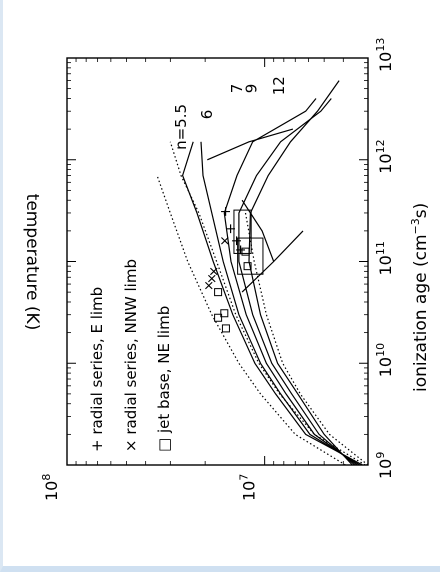  Describe the element at coordinates (97, 369) in the screenshot. I see `legend-entry: + radial series, E limb` at that location.